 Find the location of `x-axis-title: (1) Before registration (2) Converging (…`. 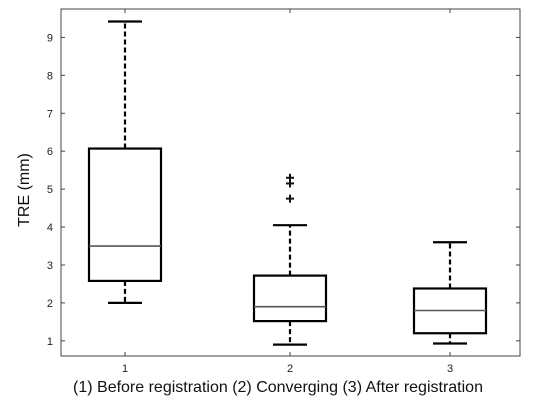

x-axis-title: (1) Before registration (2) Converging (… is located at coordinates (278, 387).